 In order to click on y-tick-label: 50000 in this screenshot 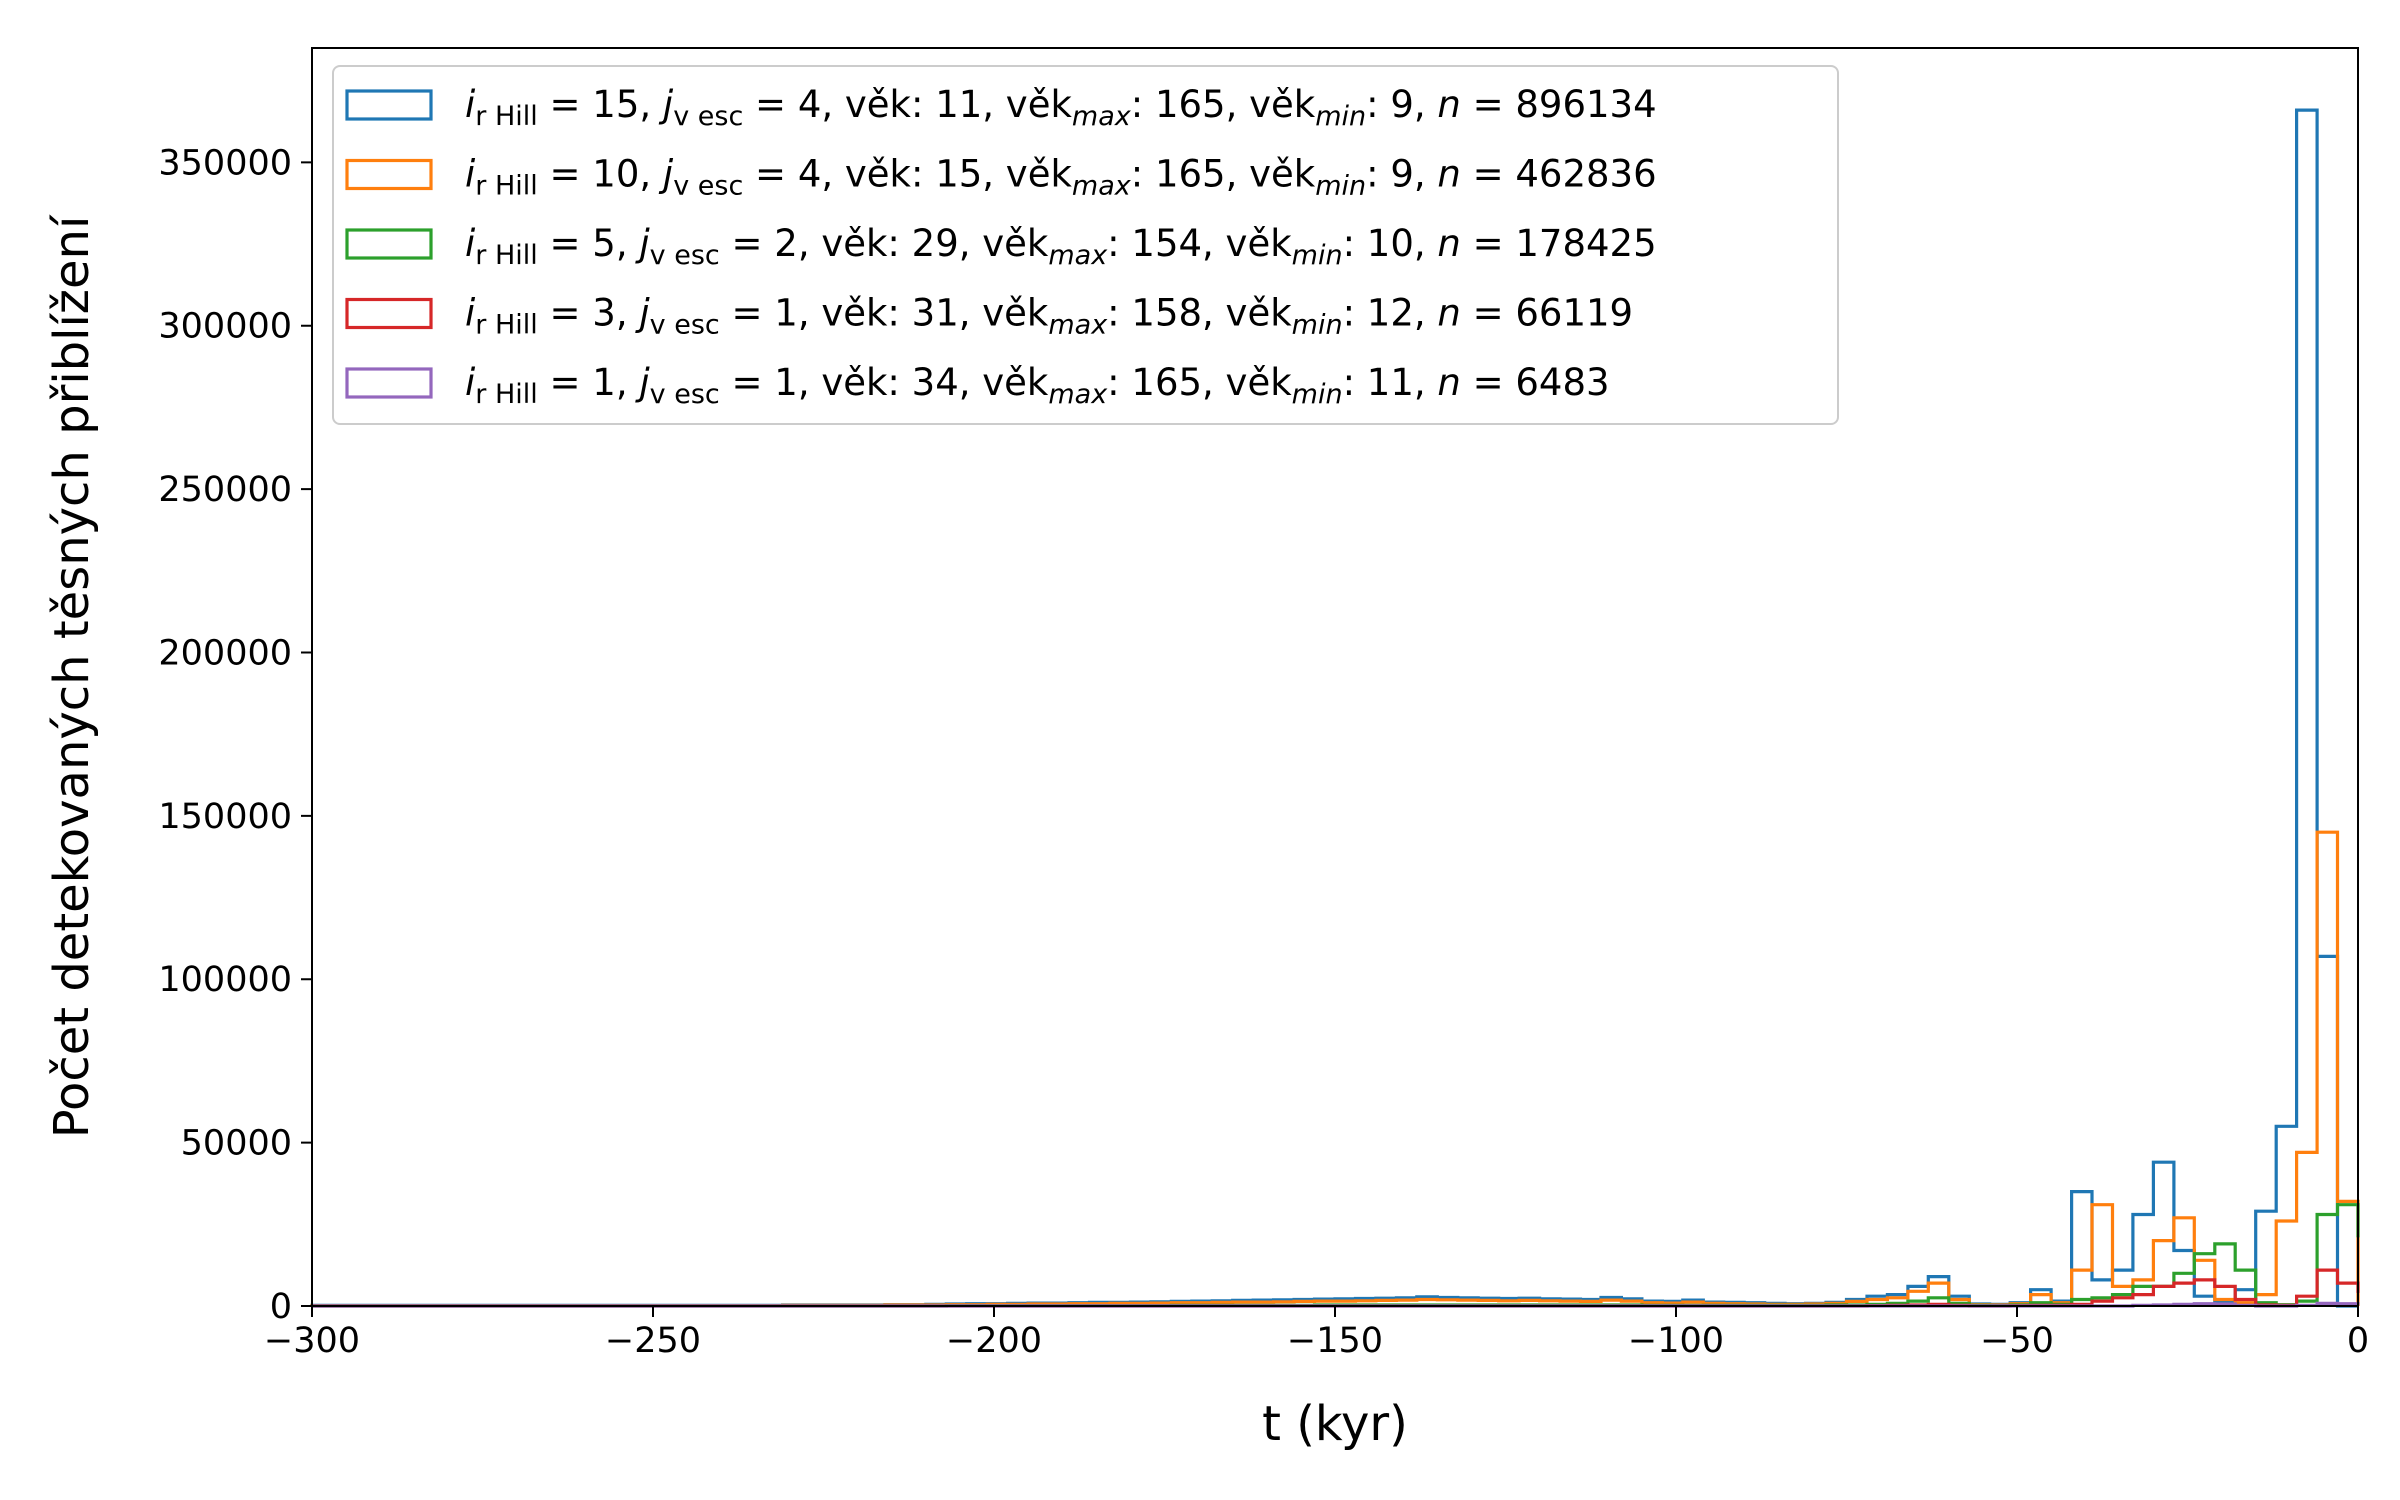, I will do `click(236, 1144)`.